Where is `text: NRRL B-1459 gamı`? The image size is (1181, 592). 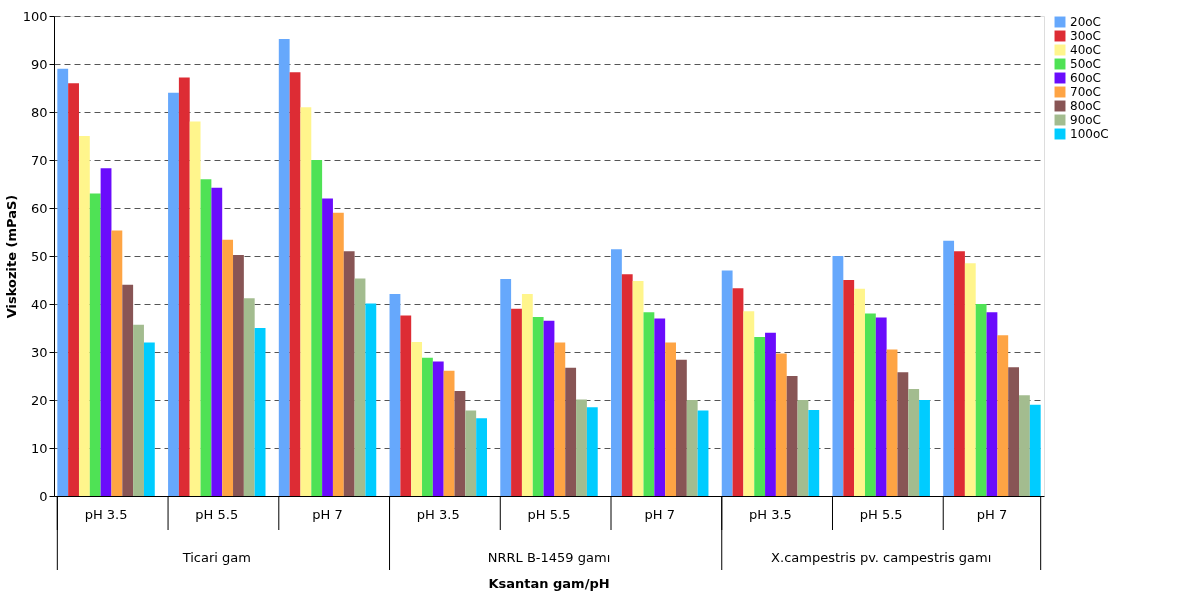
text: NRRL B-1459 gamı is located at coordinates (549, 557).